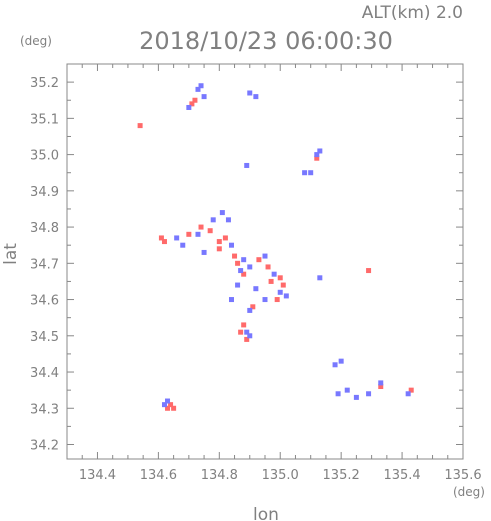 This screenshot has width=491, height=521. What do you see at coordinates (266, 513) in the screenshot?
I see `x-axis-label: lon` at bounding box center [266, 513].